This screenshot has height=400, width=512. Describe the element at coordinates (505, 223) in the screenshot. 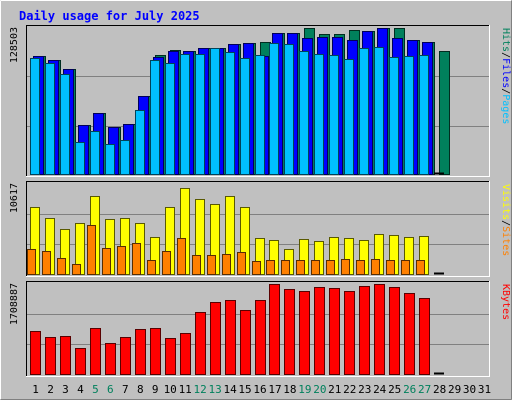

I see `legend-item-visits-sites-1: /` at that location.